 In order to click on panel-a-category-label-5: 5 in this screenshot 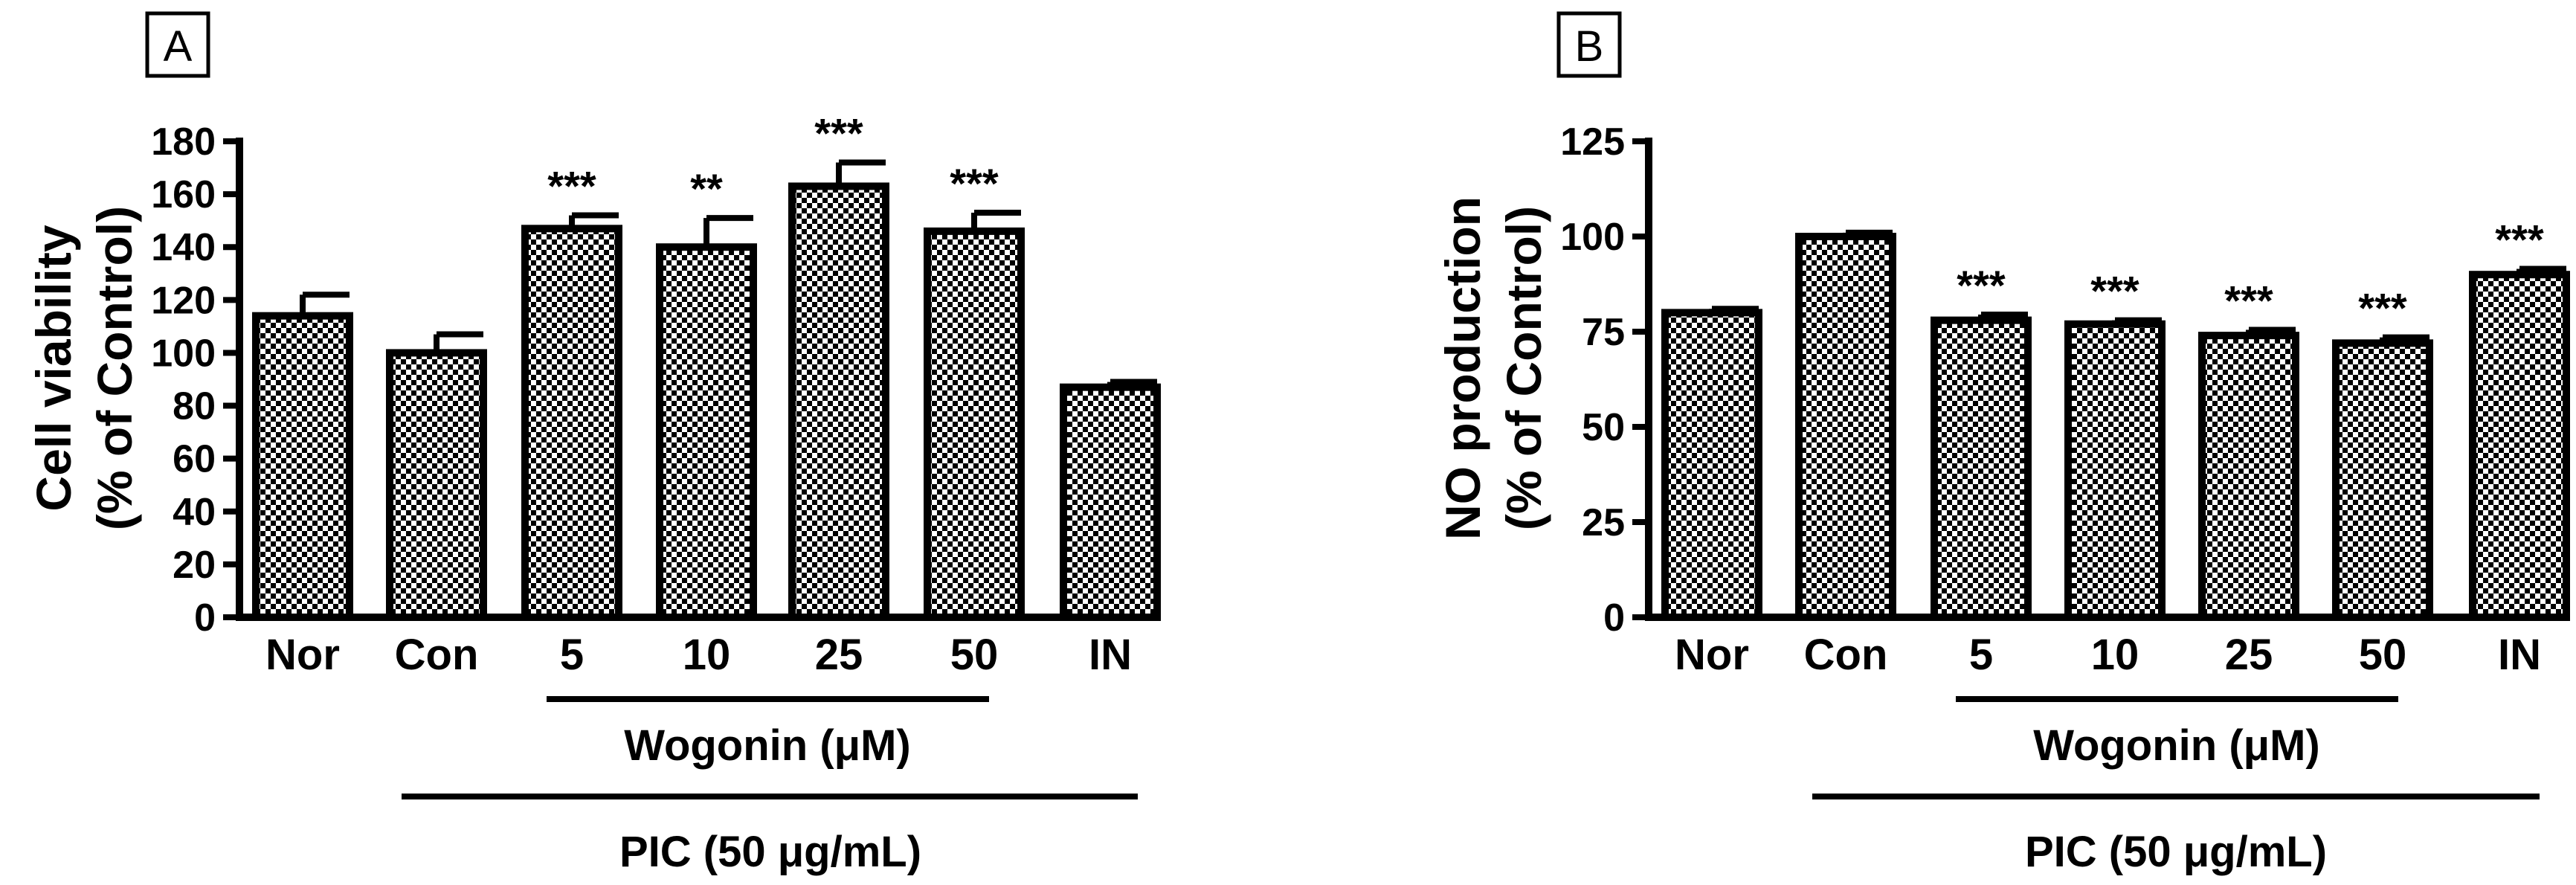, I will do `click(572, 655)`.